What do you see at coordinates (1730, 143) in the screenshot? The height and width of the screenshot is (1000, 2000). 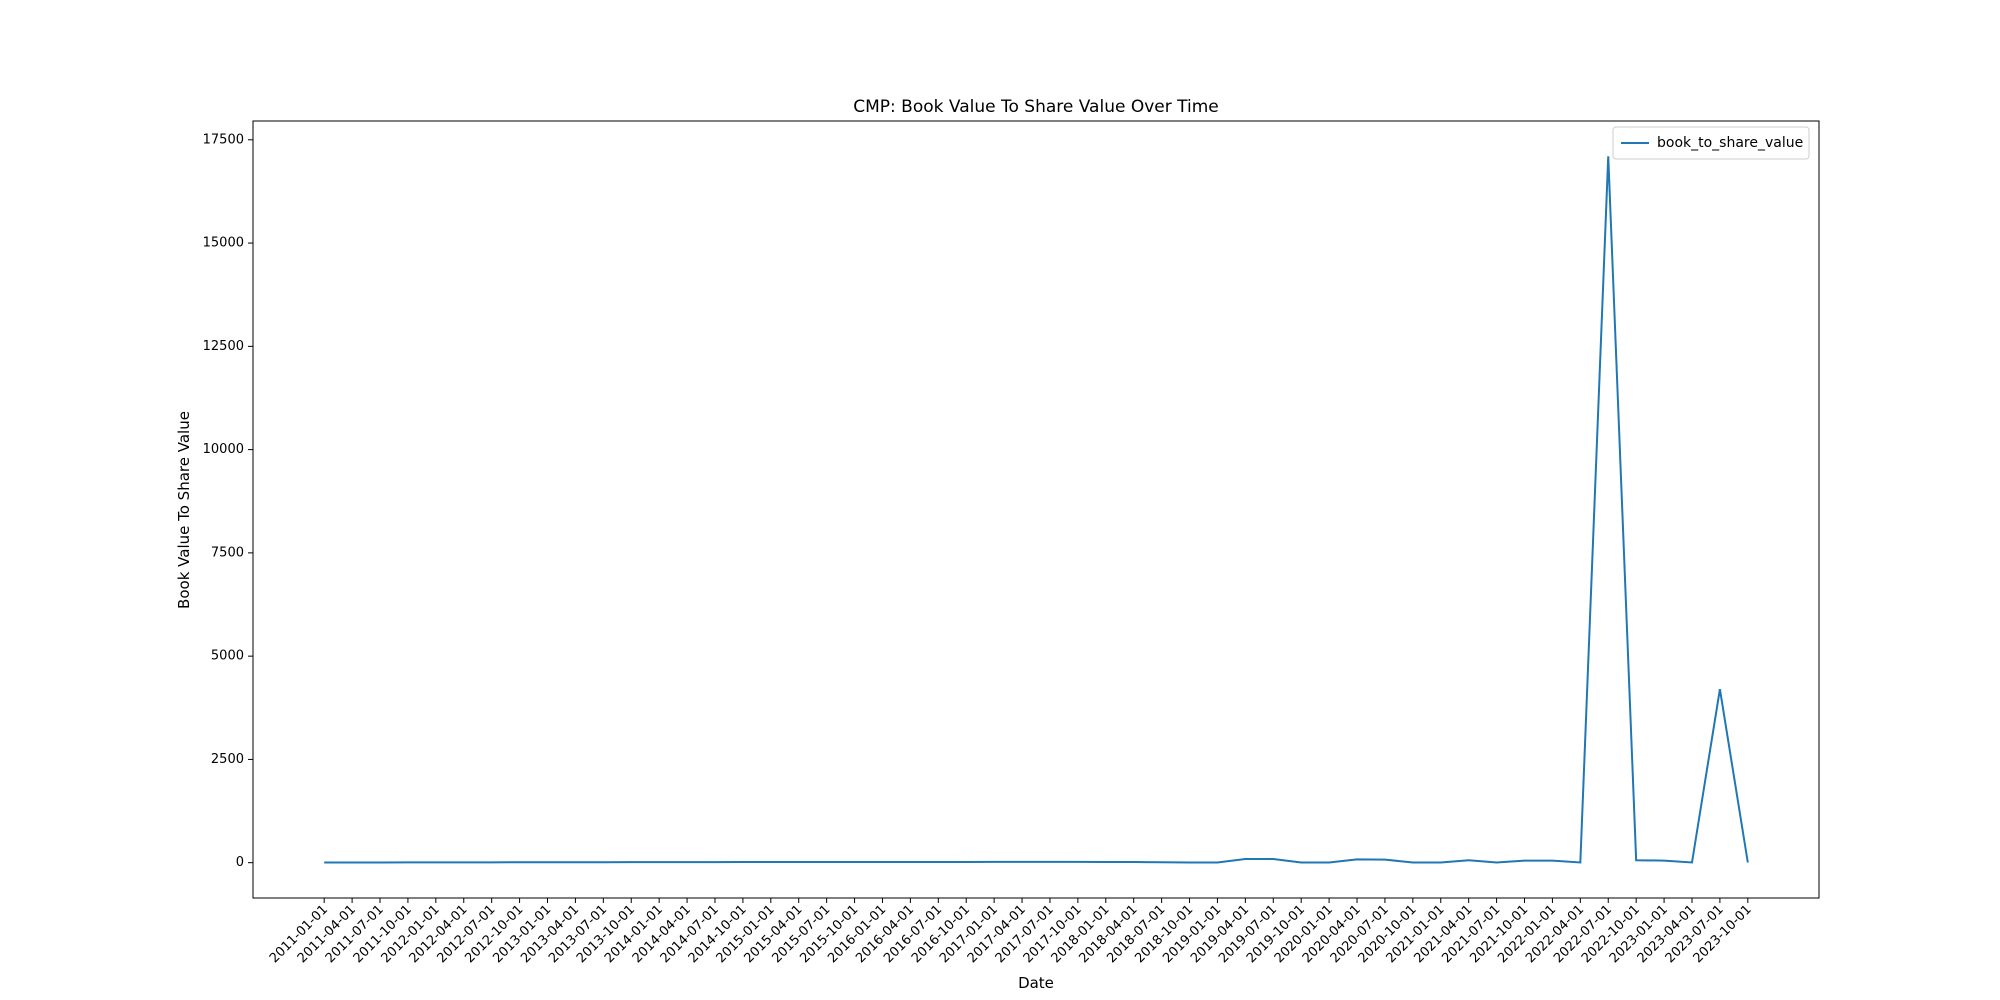 I see `legend-label: book_to_share_value` at bounding box center [1730, 143].